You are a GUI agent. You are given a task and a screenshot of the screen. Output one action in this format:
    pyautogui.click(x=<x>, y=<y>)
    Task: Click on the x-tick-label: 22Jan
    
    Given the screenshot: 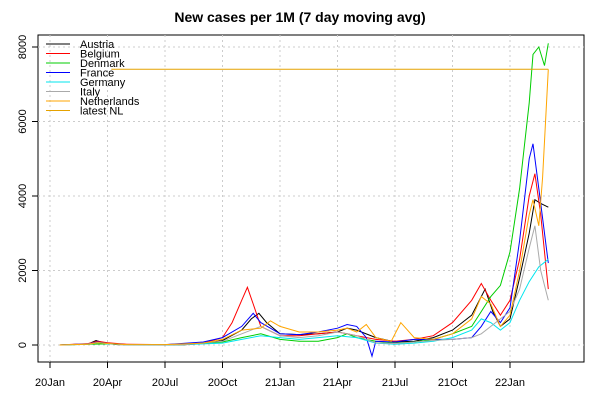 What is the action you would take?
    pyautogui.click(x=510, y=383)
    